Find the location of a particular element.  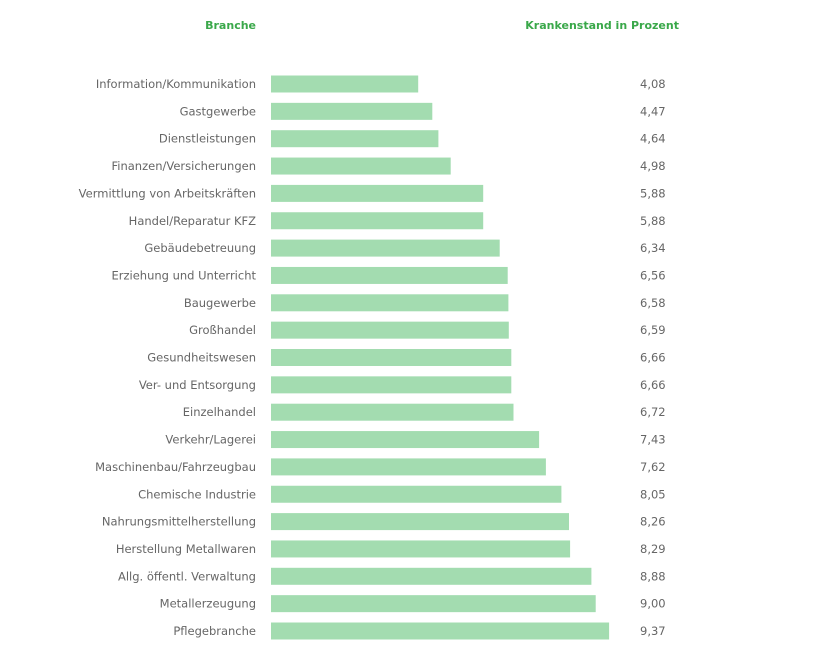

category-label: Allg. öffentl. Verwaltung is located at coordinates (187, 576).